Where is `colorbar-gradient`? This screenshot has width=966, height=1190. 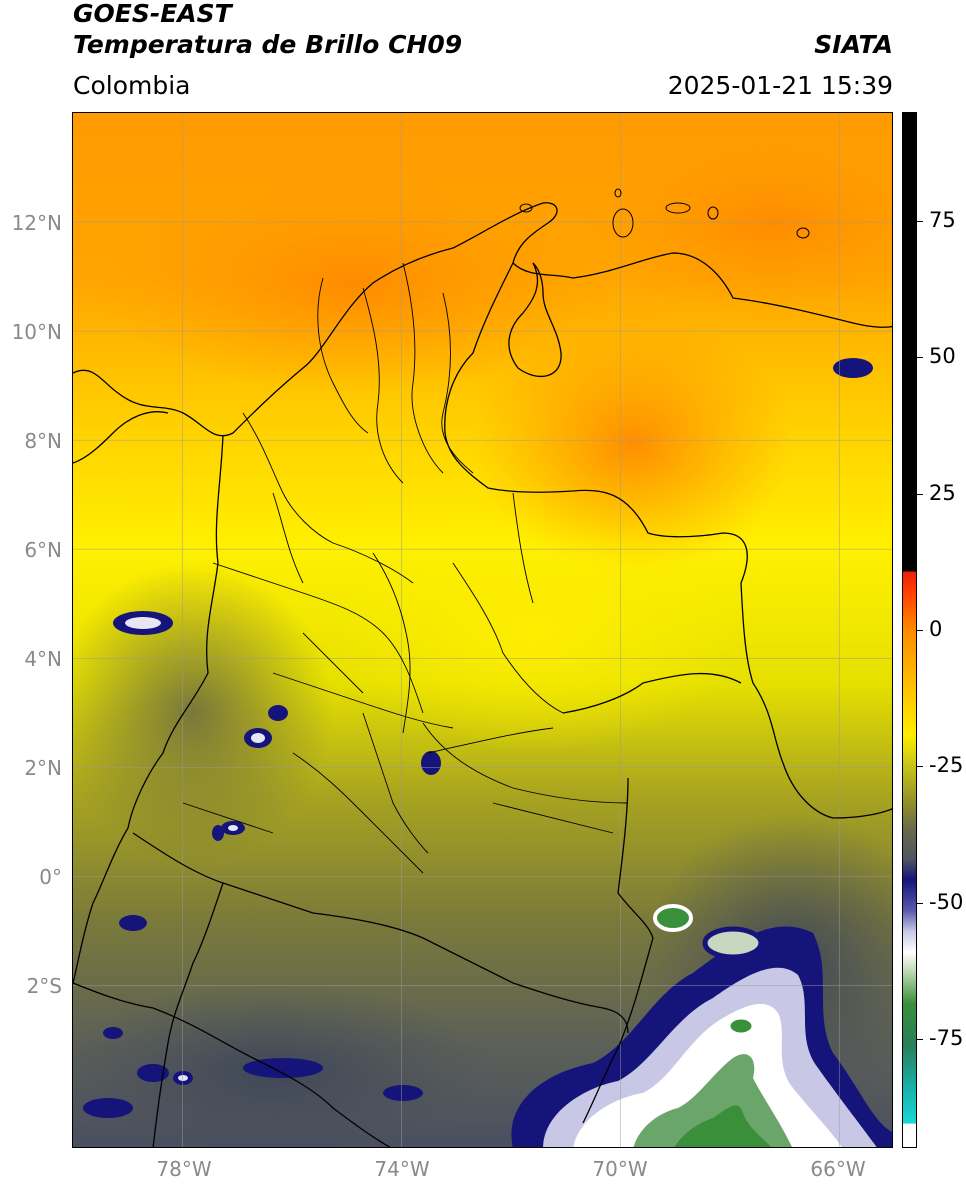
colorbar-gradient is located at coordinates (909, 630).